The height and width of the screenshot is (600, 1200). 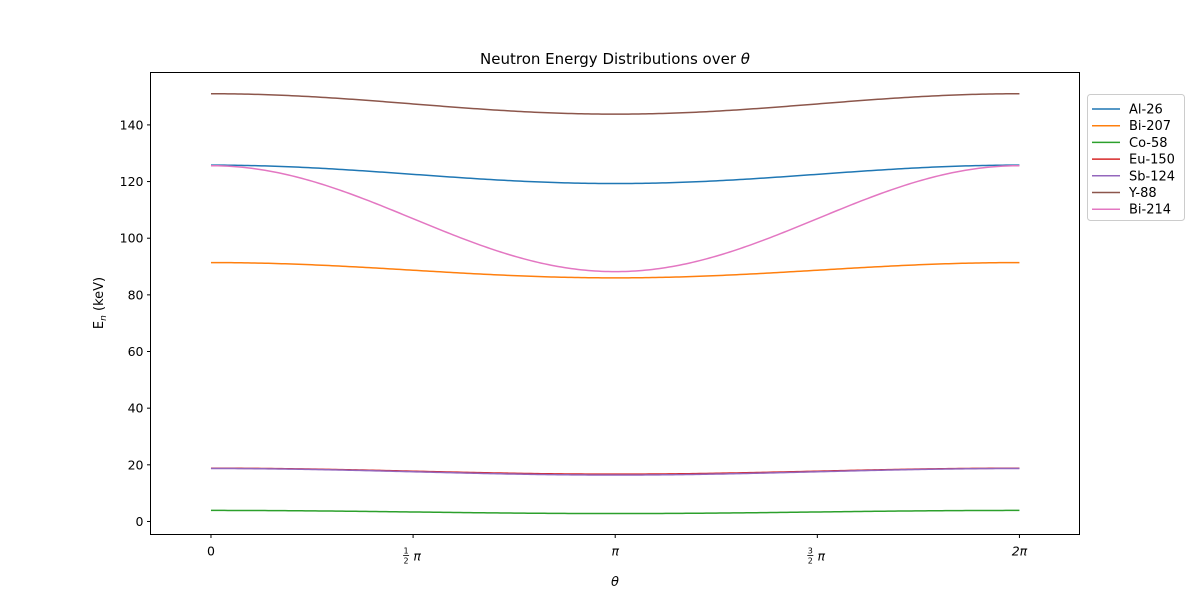 I want to click on legend-item-bi-214: Bi-214, so click(x=1131, y=210).